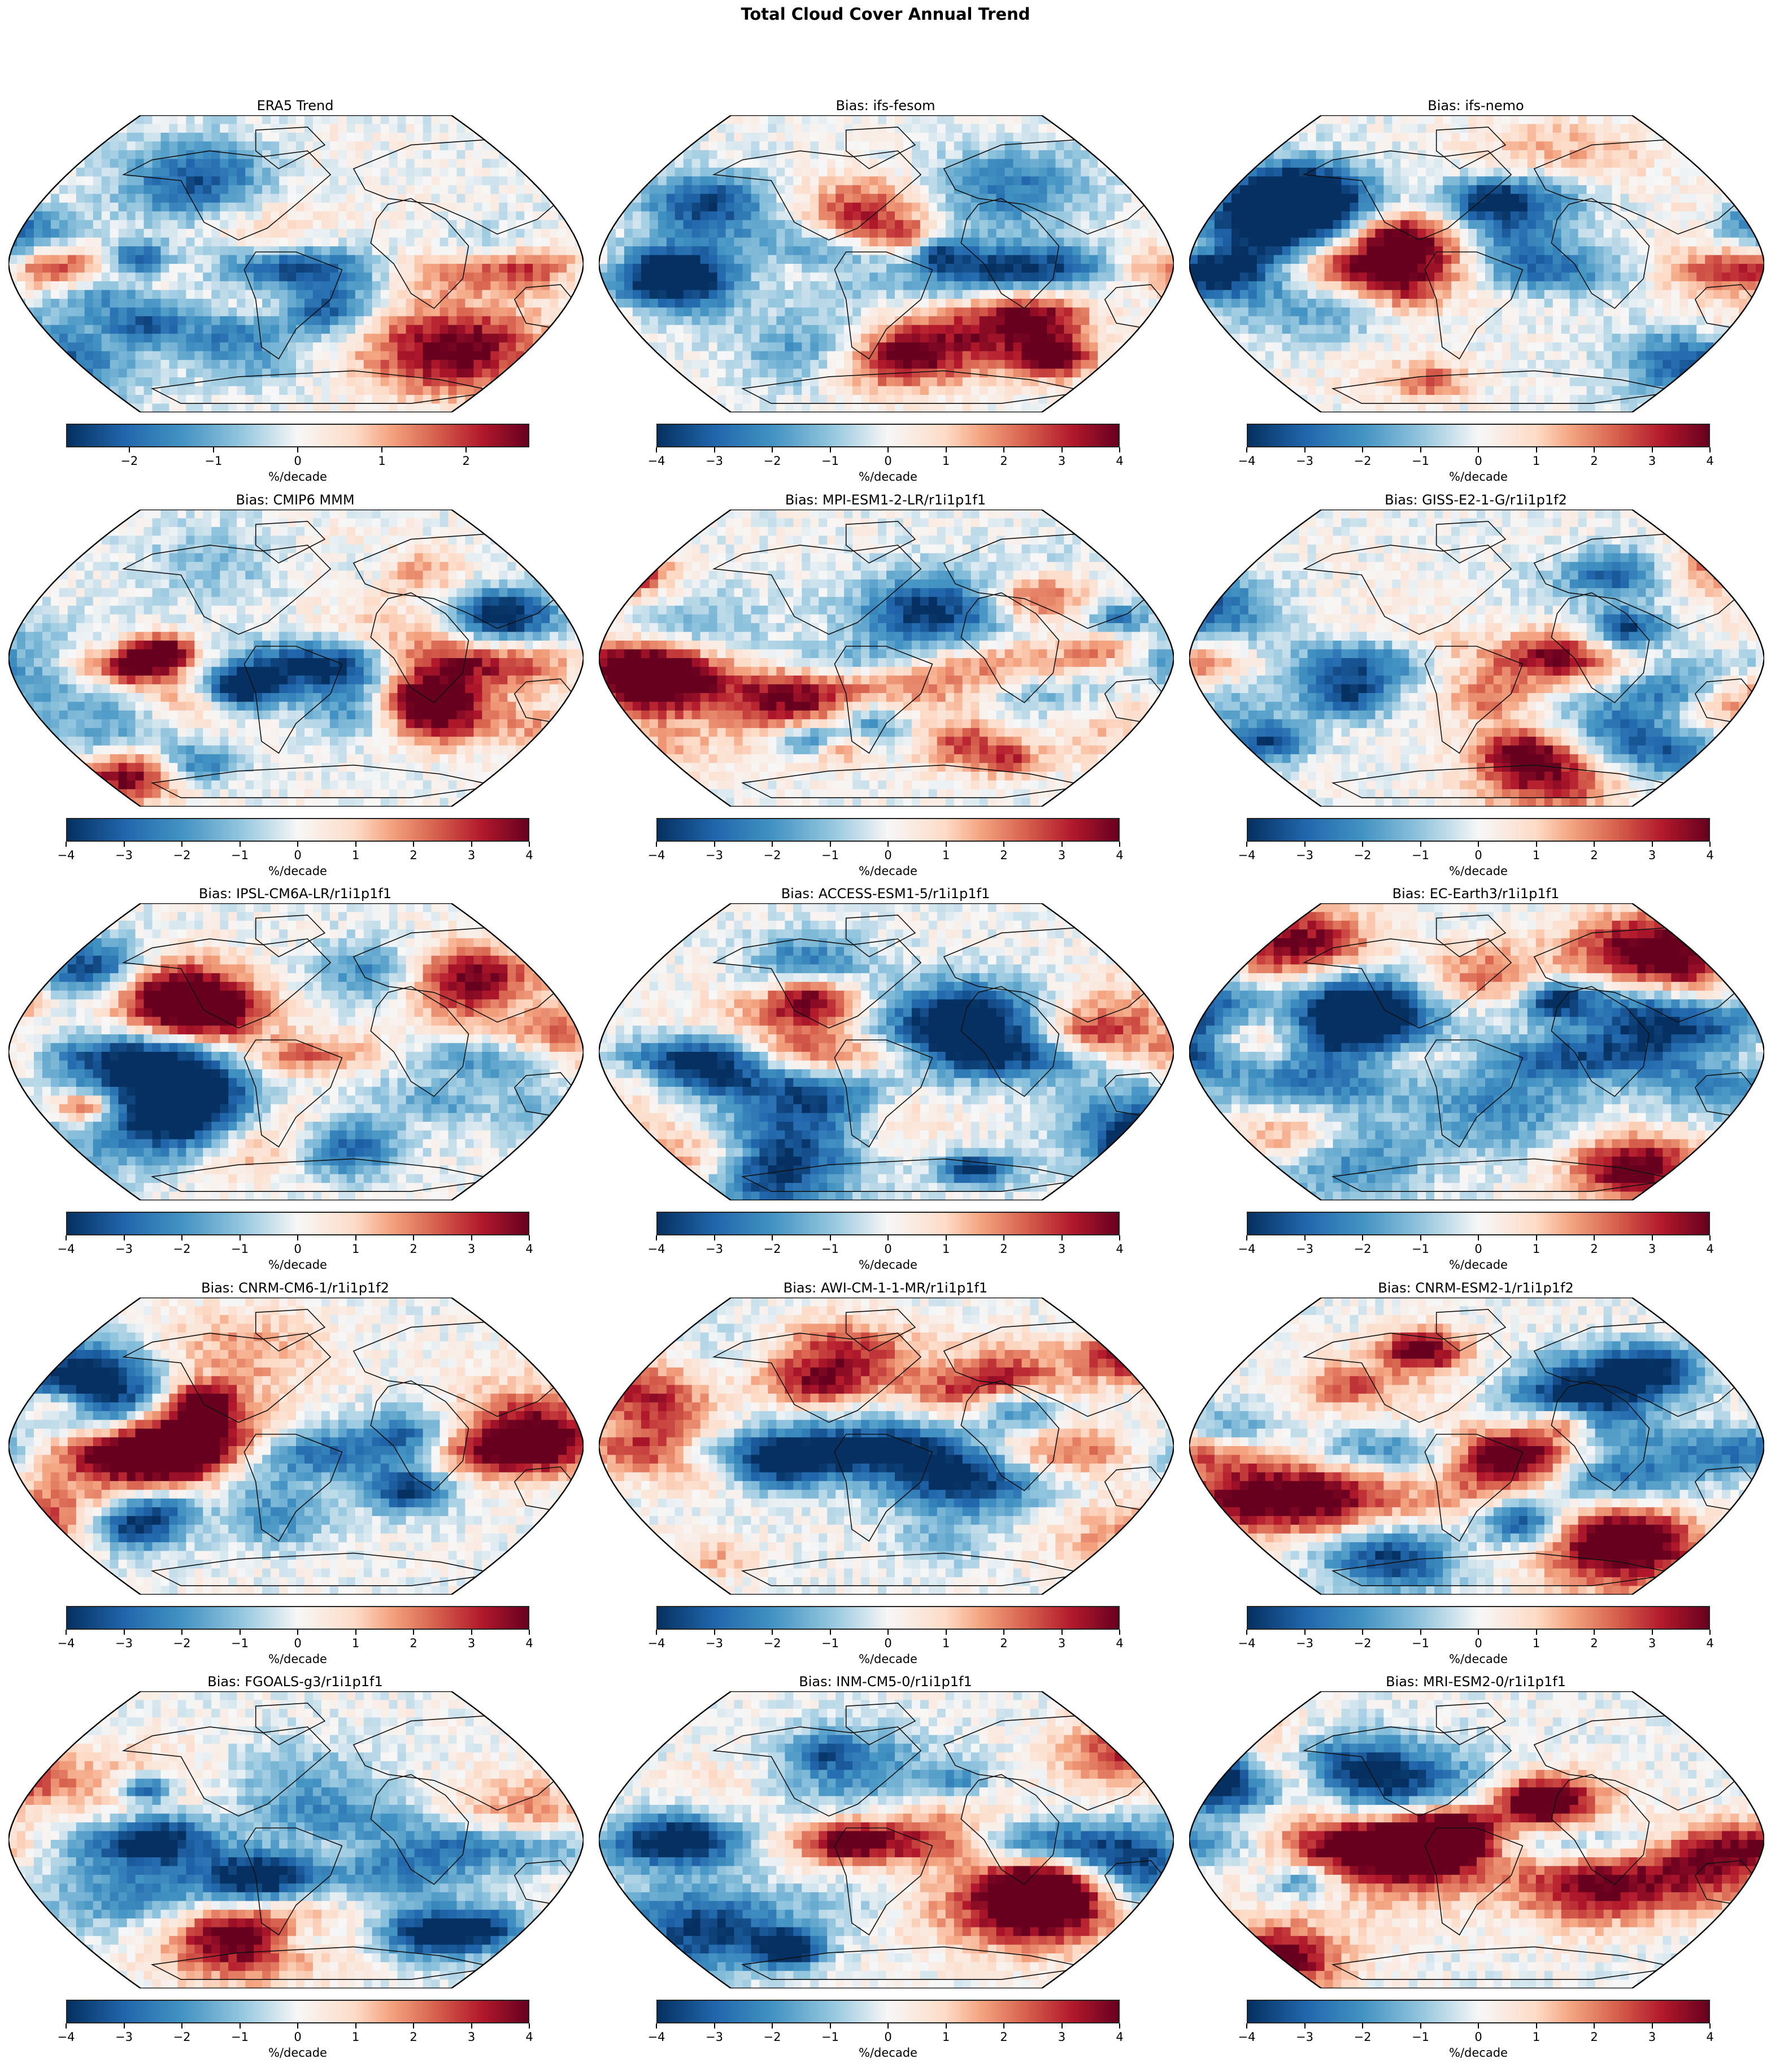  Describe the element at coordinates (1476, 1287) in the screenshot. I see `panel-title: Bias: CNRM-ESM2-1/r1i1p1f2` at that location.